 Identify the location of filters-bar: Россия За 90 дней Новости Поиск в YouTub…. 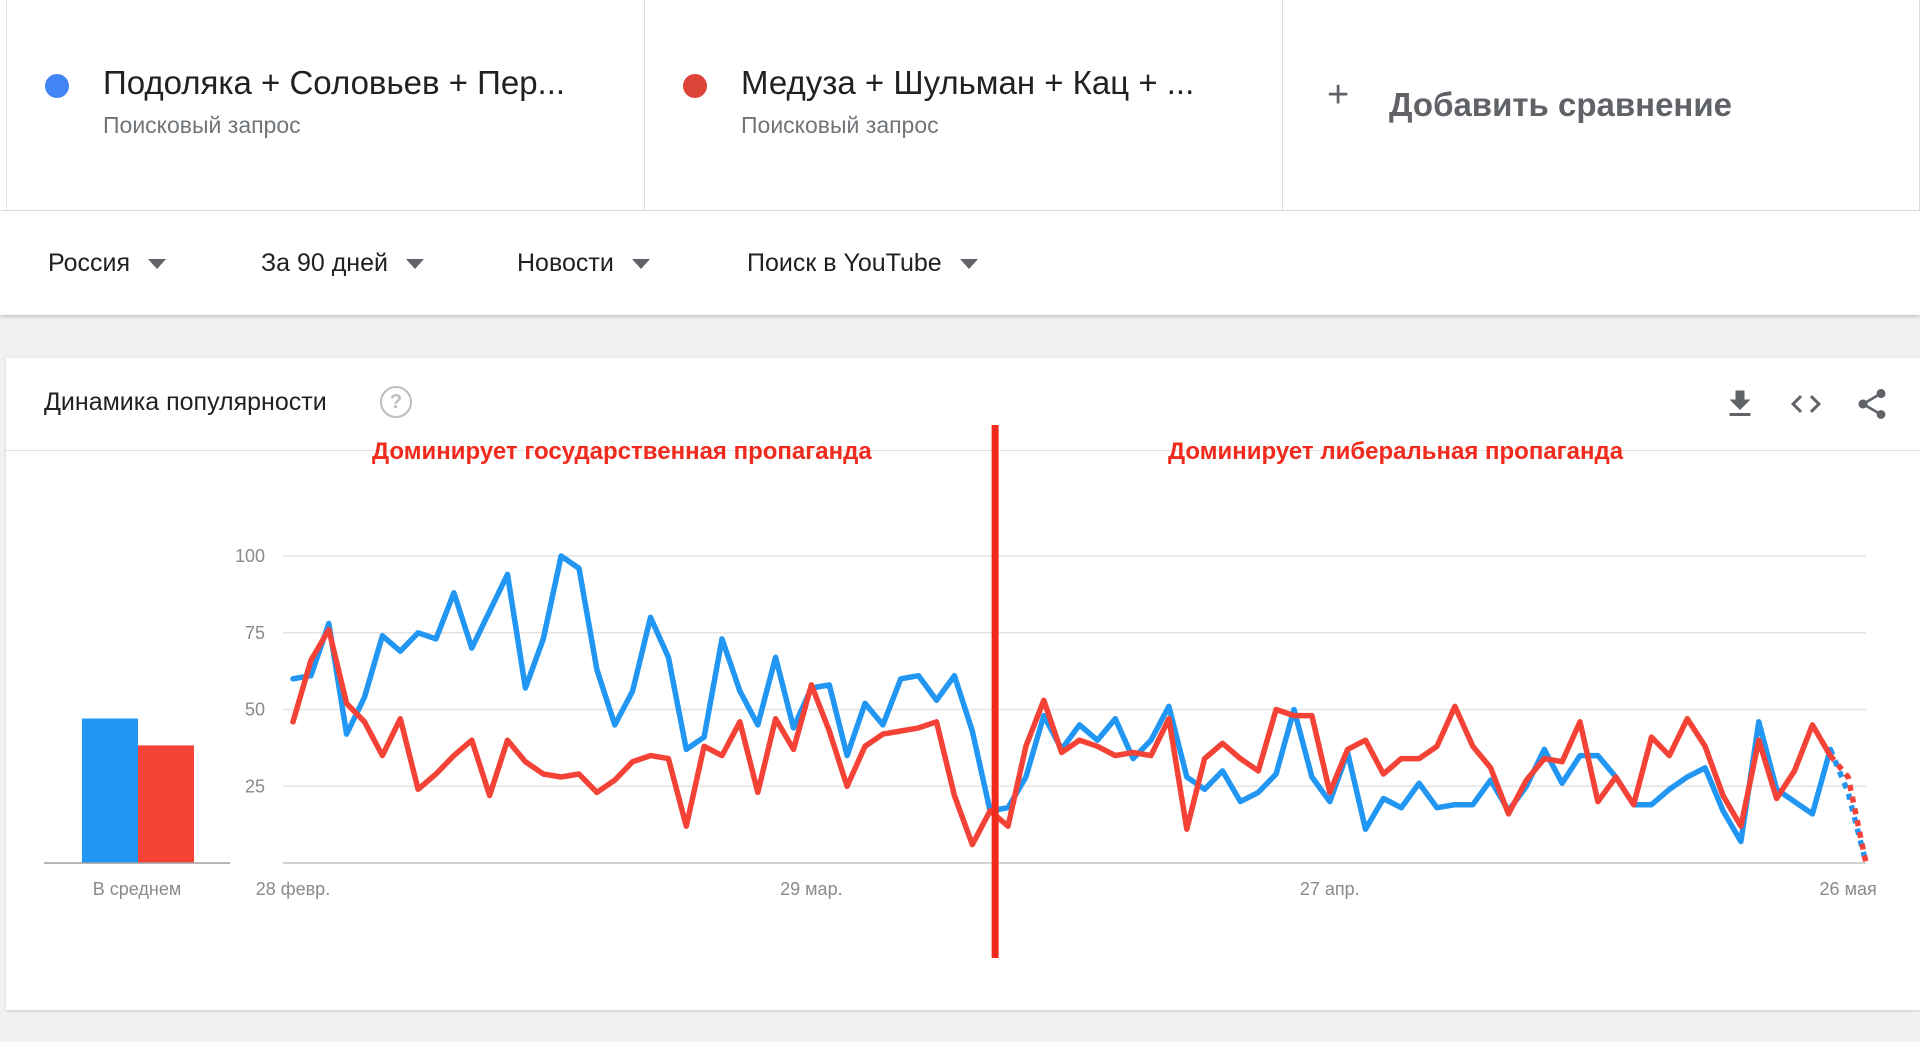
(960, 263).